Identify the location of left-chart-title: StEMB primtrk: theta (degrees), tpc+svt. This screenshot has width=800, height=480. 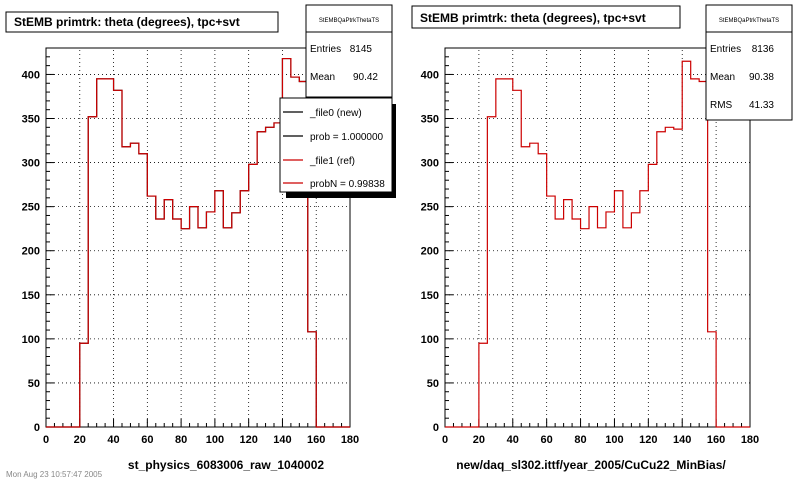
(127, 22).